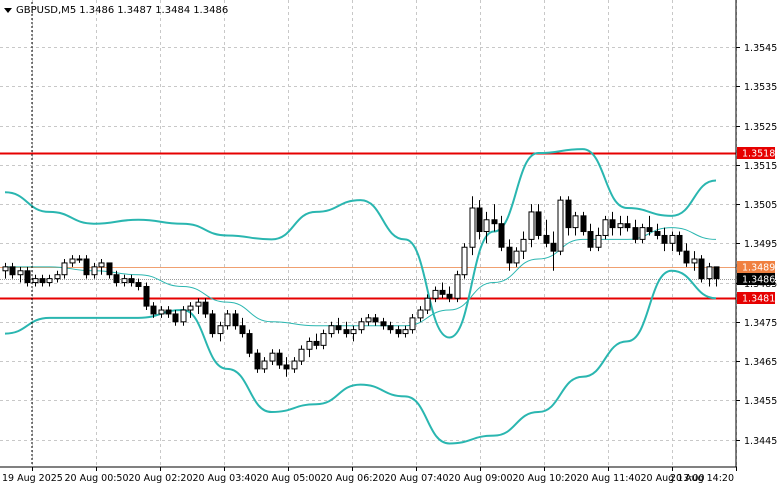 The image size is (781, 493). Describe the element at coordinates (46, 10) in the screenshot. I see `symbol-label: GBPUSD,M5` at that location.